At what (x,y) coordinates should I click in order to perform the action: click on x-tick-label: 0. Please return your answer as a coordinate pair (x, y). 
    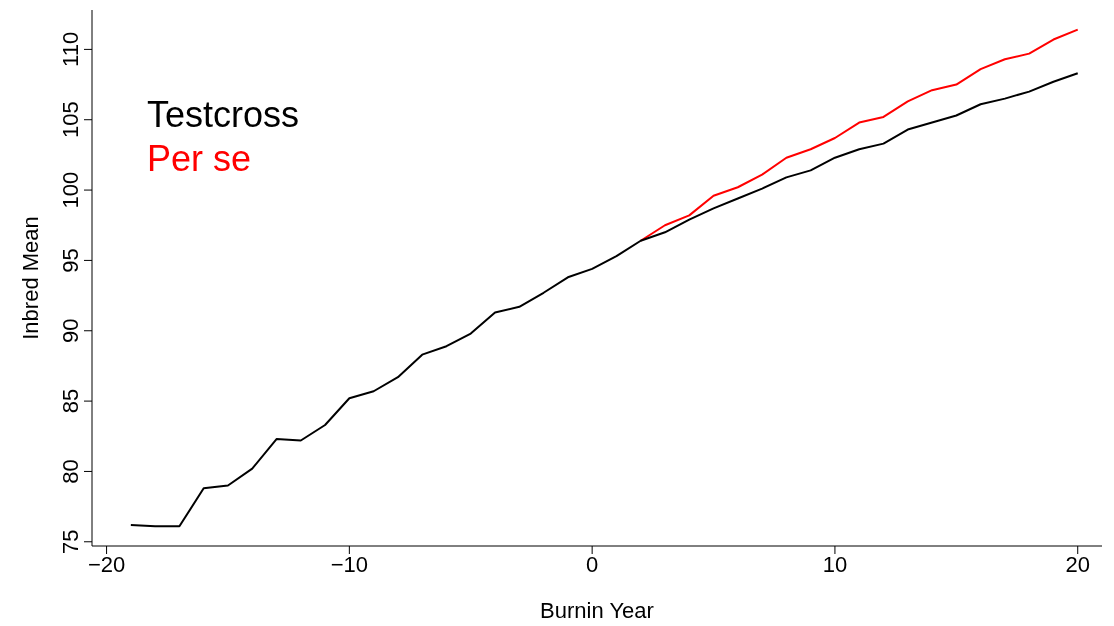
    Looking at the image, I should click on (592, 564).